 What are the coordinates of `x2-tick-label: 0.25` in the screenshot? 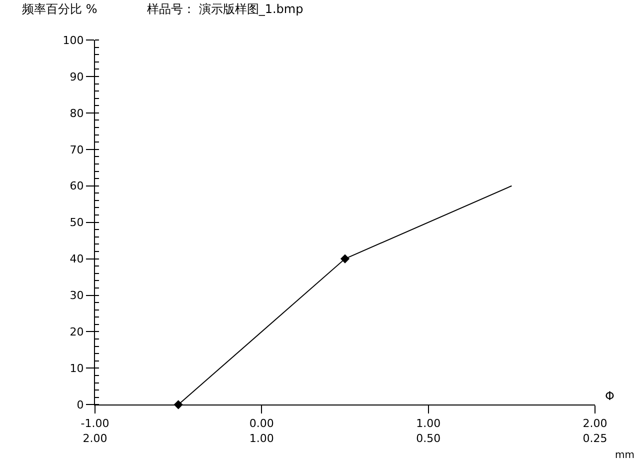 It's located at (595, 438).